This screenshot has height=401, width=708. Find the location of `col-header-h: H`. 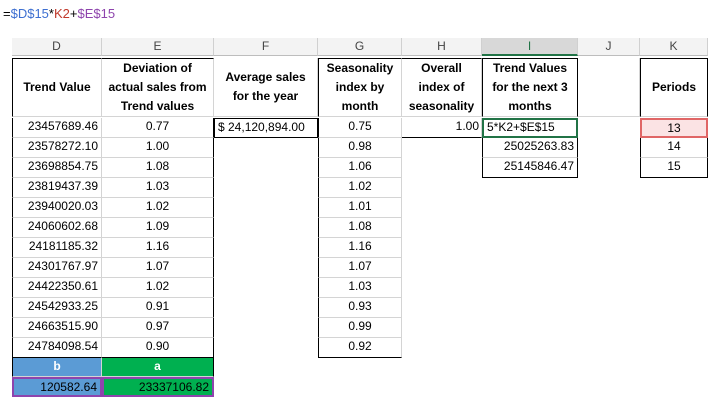

col-header-h: H is located at coordinates (442, 47).